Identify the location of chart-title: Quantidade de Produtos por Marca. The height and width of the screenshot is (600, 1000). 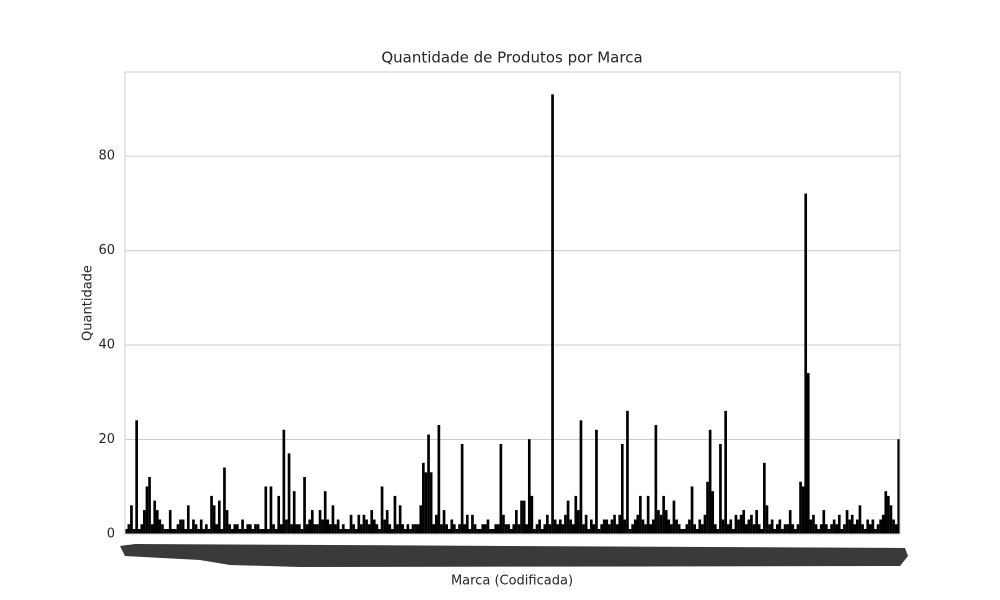
(511, 58).